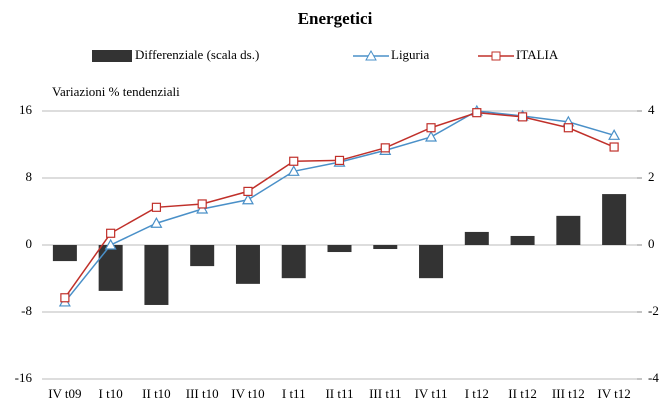  I want to click on x-tick-label: IV t09, so click(64, 393).